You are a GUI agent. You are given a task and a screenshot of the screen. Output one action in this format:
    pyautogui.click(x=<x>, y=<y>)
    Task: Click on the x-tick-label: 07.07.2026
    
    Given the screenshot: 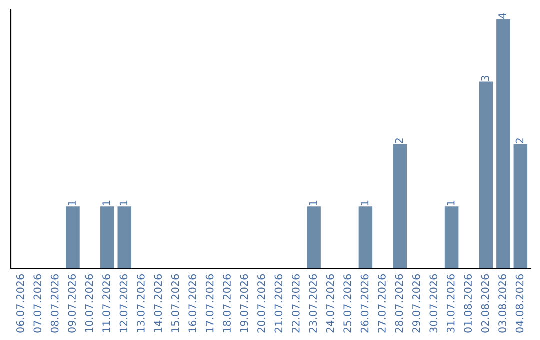 What is the action you would take?
    pyautogui.click(x=38, y=303)
    